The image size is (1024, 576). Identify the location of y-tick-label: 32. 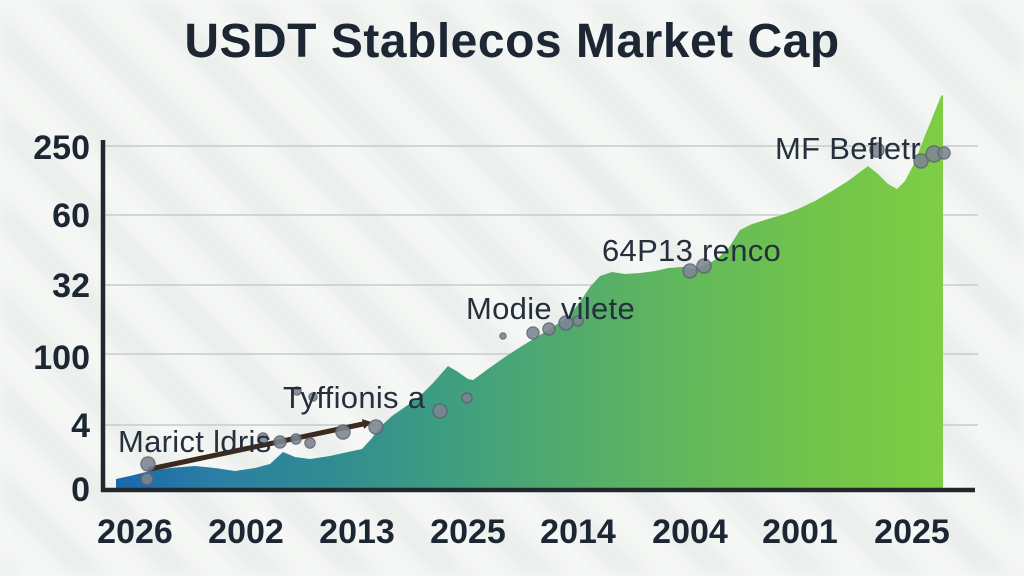
(71, 286).